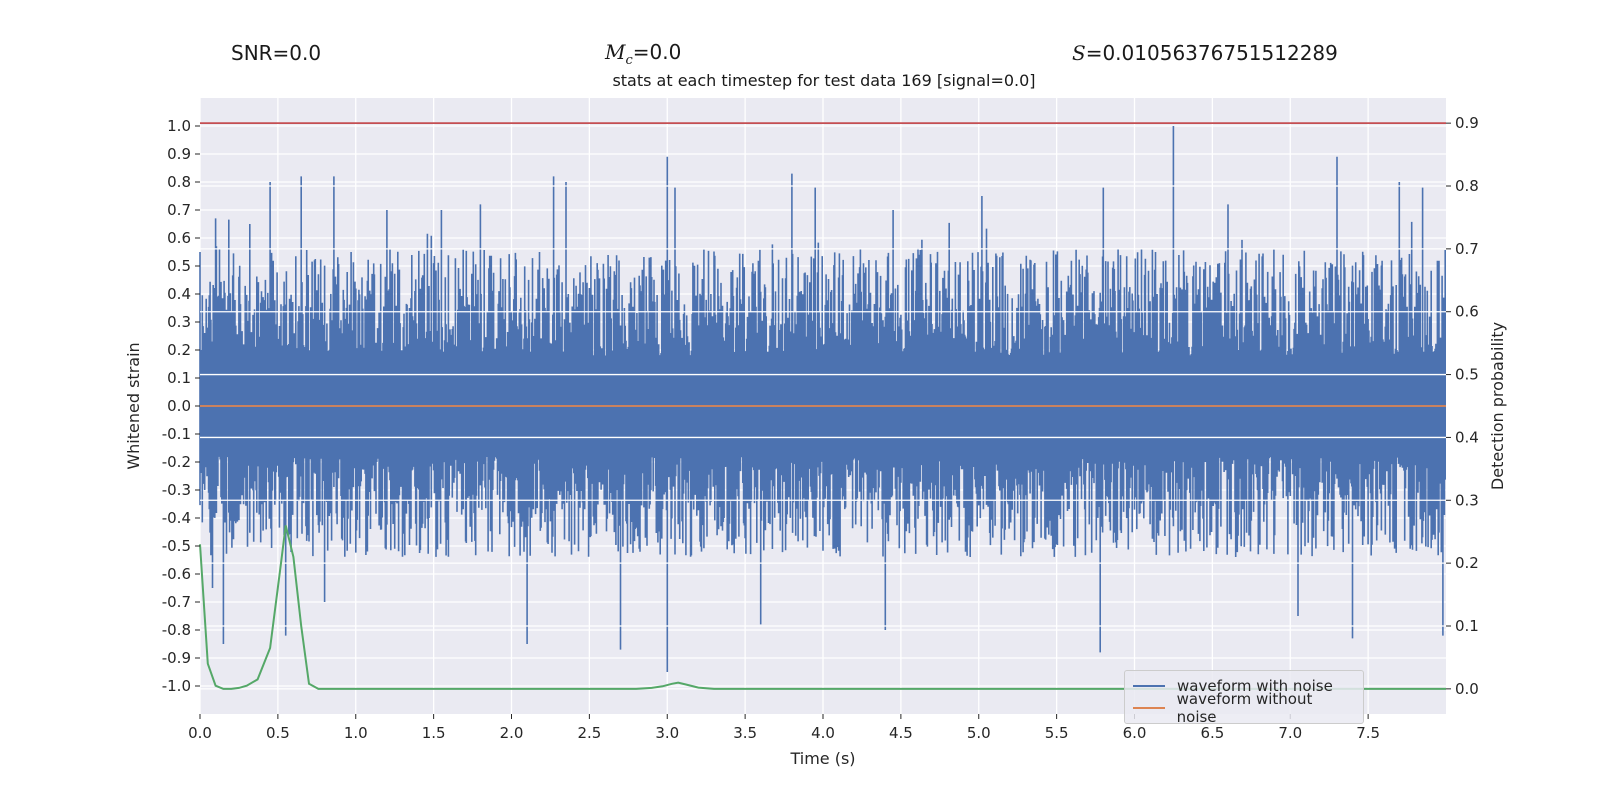 The width and height of the screenshot is (1600, 800). I want to click on x-tick-label: 1.5, so click(434, 733).